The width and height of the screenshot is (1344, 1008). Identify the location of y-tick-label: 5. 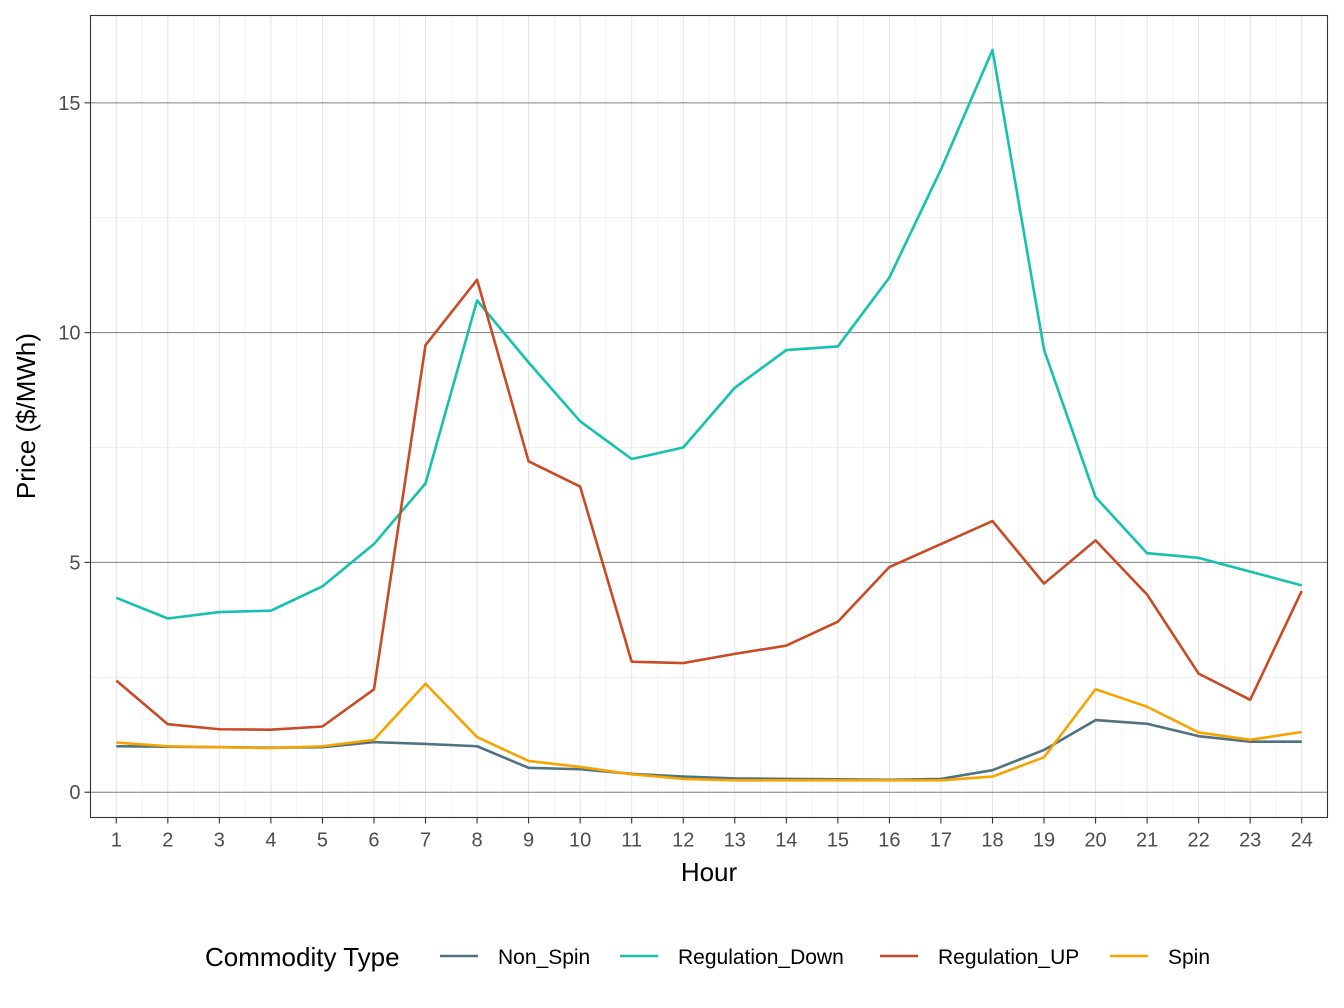
(74, 563).